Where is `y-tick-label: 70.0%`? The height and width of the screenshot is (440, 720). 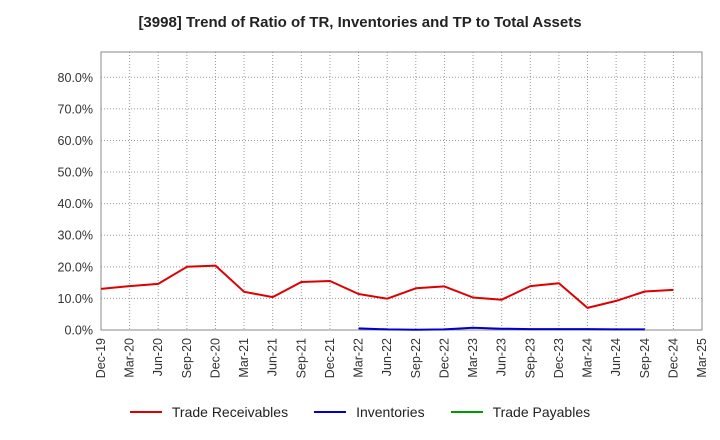
y-tick-label: 70.0% is located at coordinates (75, 109).